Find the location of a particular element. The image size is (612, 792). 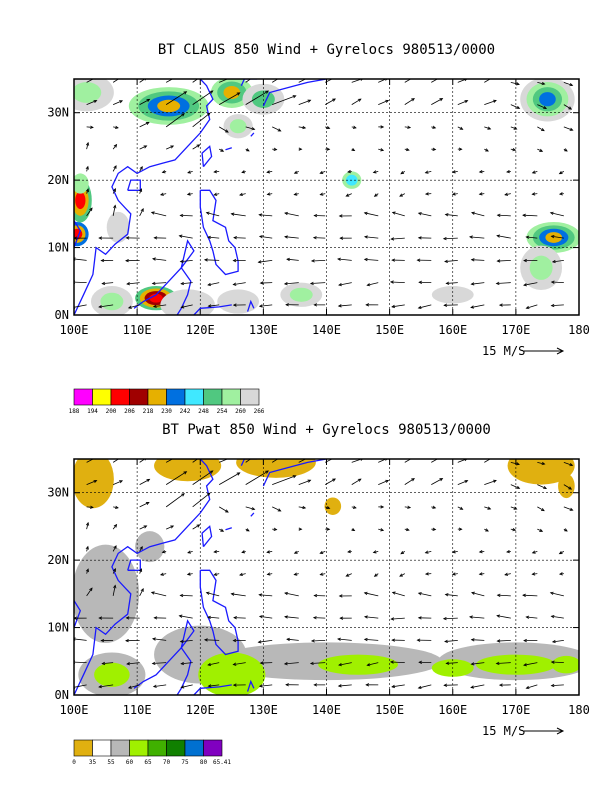

x-tick-label: 130E is located at coordinates (263, 710).